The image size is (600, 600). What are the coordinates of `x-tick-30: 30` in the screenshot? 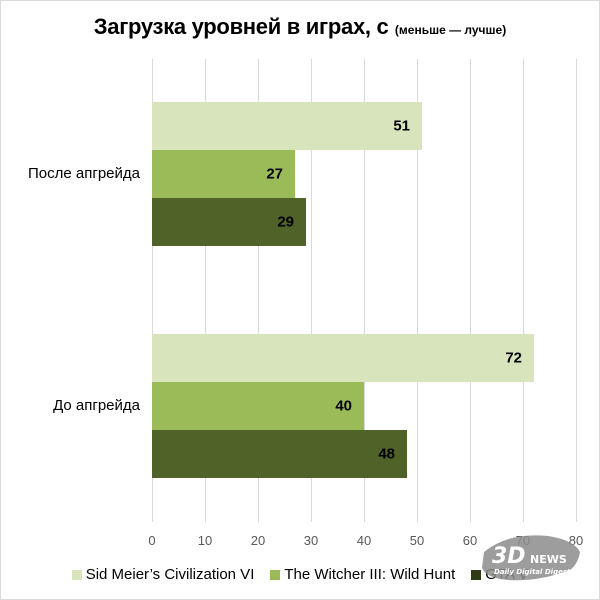 It's located at (311, 540).